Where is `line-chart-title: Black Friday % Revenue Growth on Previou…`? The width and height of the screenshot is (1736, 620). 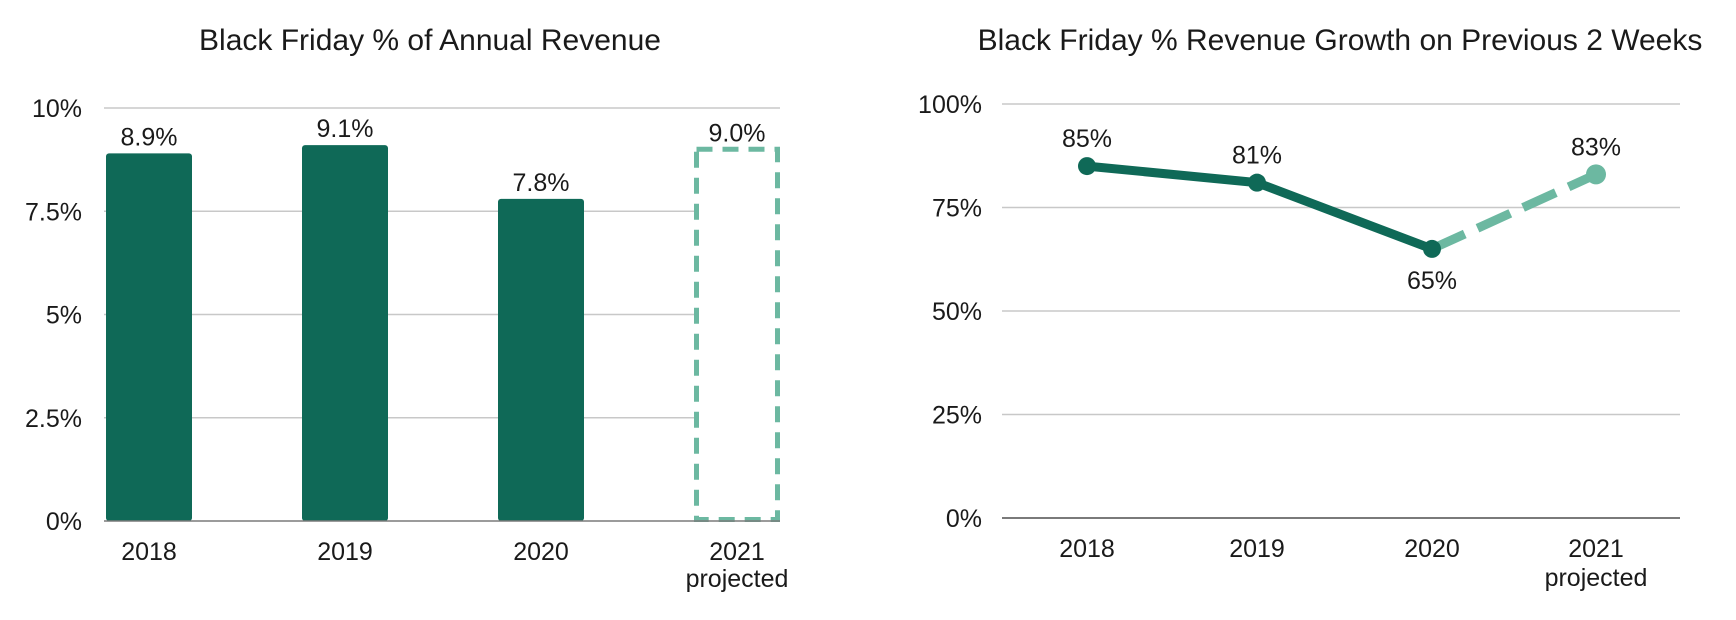 line-chart-title: Black Friday % Revenue Growth on Previou… is located at coordinates (1340, 40).